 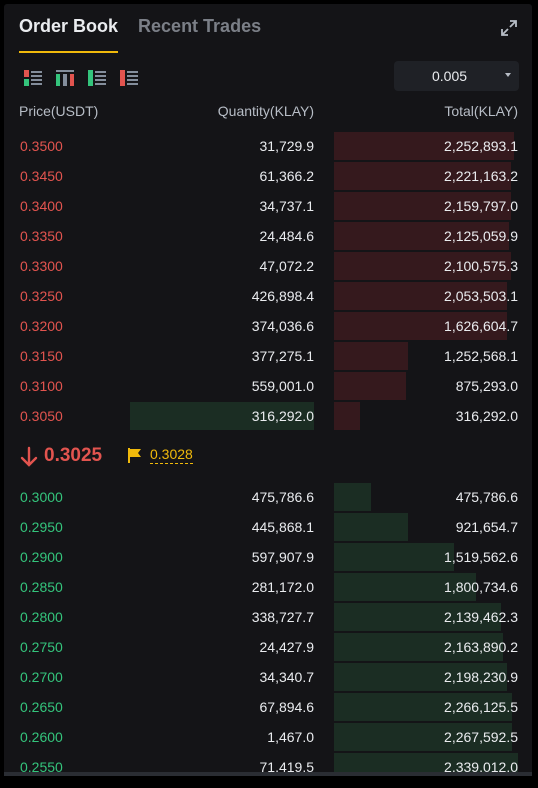 What do you see at coordinates (486, 386) in the screenshot?
I see `total-cell: 875,293.0` at bounding box center [486, 386].